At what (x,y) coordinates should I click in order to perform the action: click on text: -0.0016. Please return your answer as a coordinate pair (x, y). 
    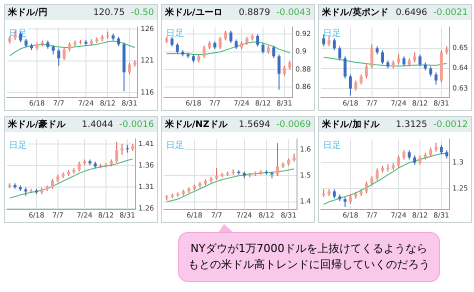
    Looking at the image, I should click on (136, 125).